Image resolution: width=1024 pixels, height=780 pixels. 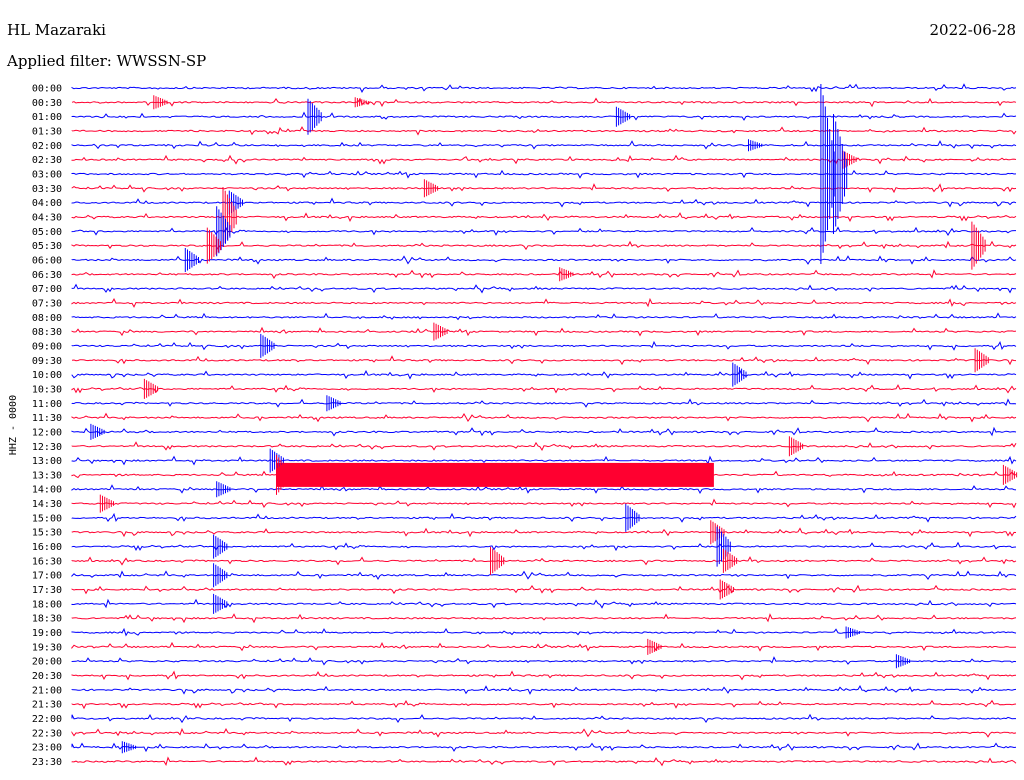 I want to click on noise-burst, so click(x=495, y=474).